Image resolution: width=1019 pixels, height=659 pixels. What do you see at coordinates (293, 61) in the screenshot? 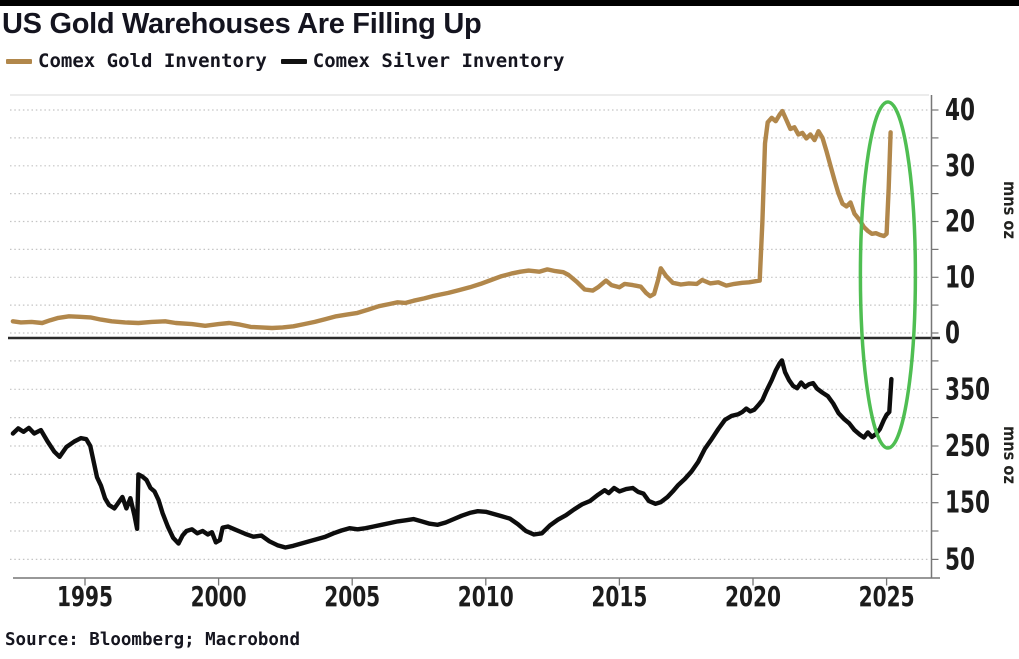
I see `silver-line-dash-icon` at bounding box center [293, 61].